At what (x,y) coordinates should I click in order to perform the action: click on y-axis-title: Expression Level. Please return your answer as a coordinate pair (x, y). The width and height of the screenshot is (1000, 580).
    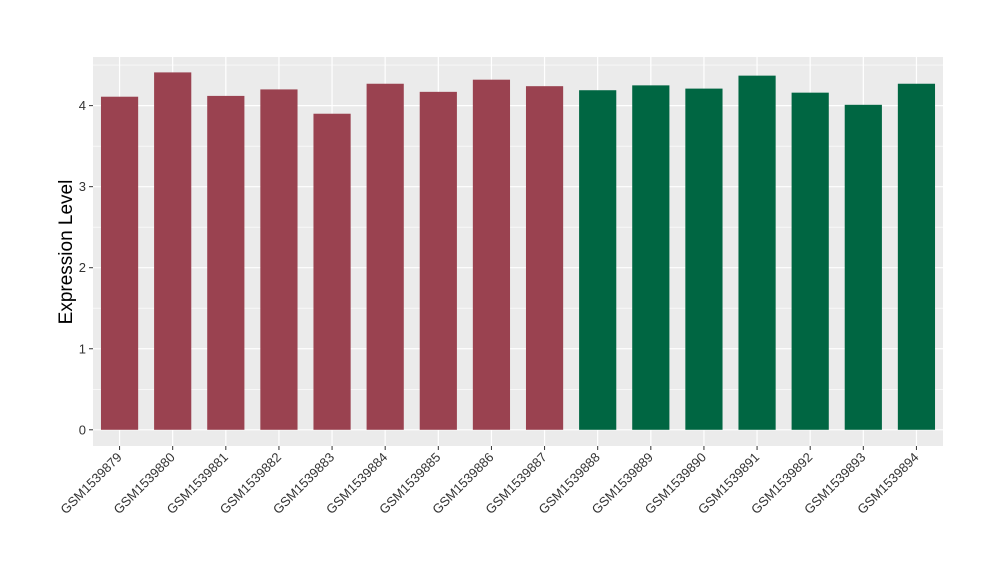
    Looking at the image, I should click on (66, 252).